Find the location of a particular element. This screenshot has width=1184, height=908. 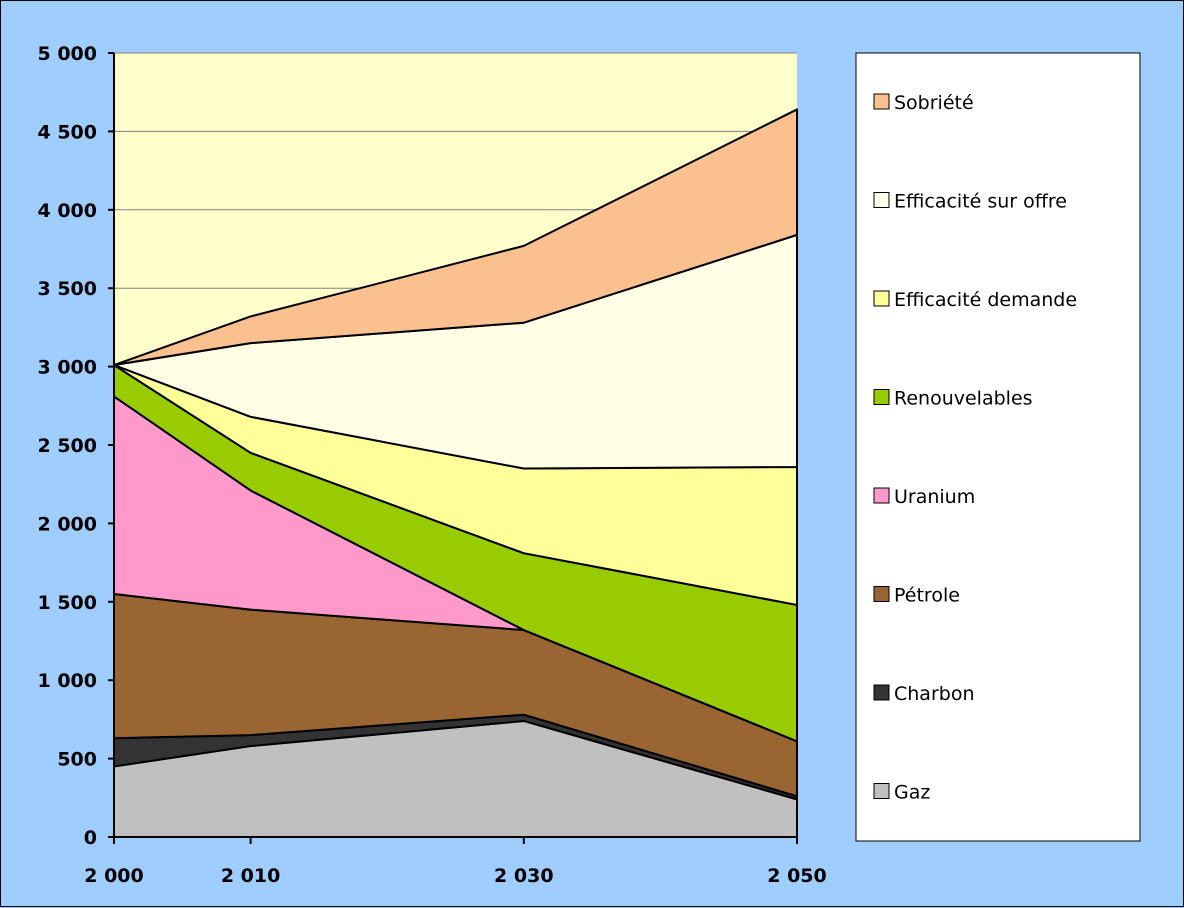

x-tick-label: 2 010 is located at coordinates (251, 876).